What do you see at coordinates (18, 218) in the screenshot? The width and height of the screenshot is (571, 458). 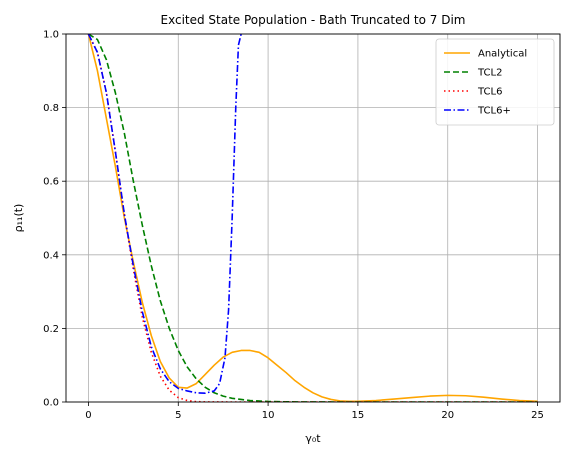 I see `y-axis-label: ρ₁₁(t)` at bounding box center [18, 218].